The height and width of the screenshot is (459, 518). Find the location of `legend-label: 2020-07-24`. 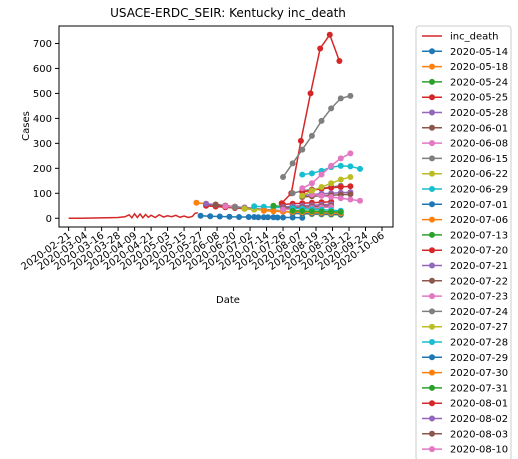

legend-label: 2020-07-24 is located at coordinates (479, 312).